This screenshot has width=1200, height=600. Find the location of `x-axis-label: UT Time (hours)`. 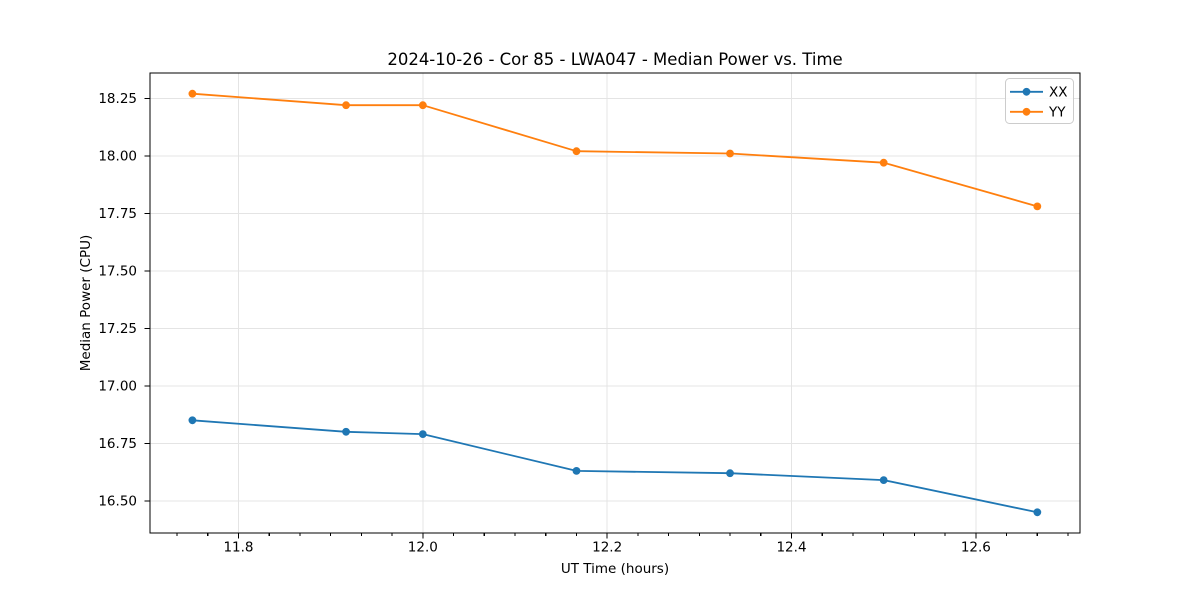

x-axis-label: UT Time (hours) is located at coordinates (615, 569).